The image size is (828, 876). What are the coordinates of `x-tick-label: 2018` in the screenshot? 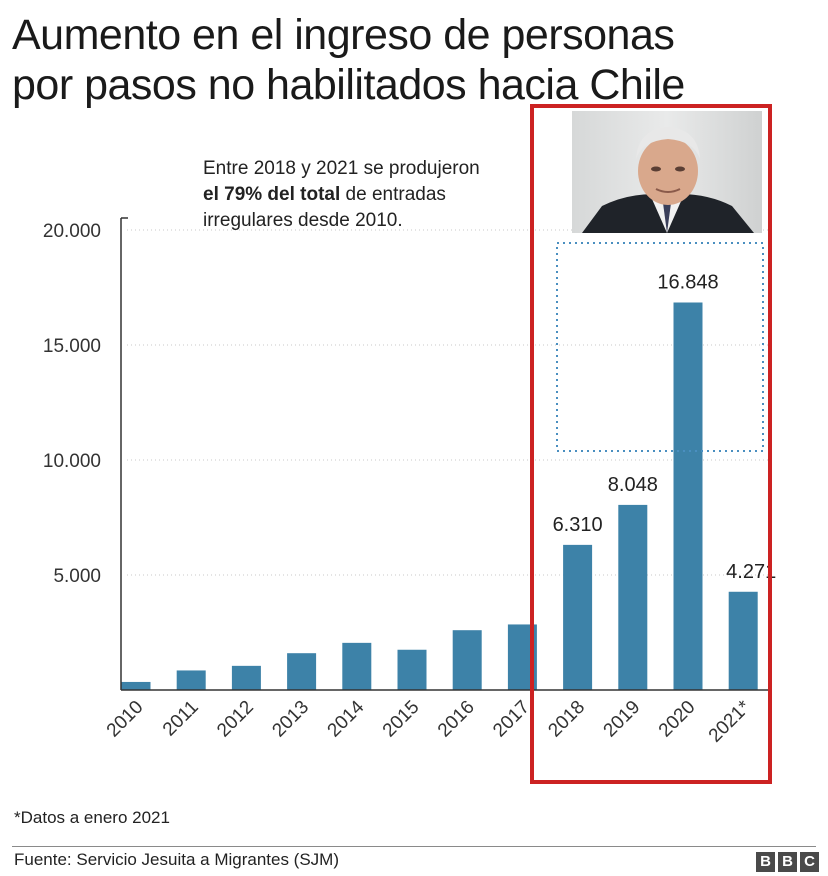 It's located at (566, 719).